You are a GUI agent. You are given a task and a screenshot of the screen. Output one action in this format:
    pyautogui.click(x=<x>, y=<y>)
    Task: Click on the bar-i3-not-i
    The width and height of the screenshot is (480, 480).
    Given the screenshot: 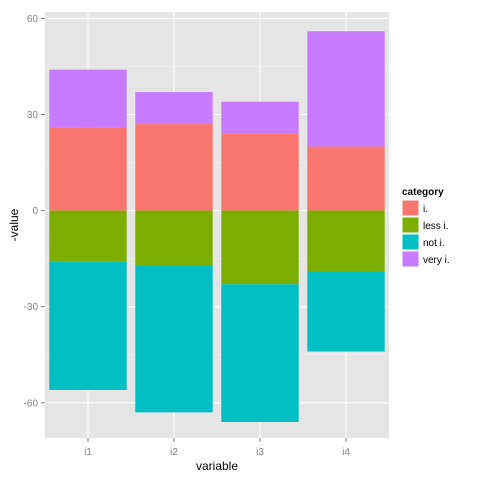 What is the action you would take?
    pyautogui.click(x=260, y=353)
    